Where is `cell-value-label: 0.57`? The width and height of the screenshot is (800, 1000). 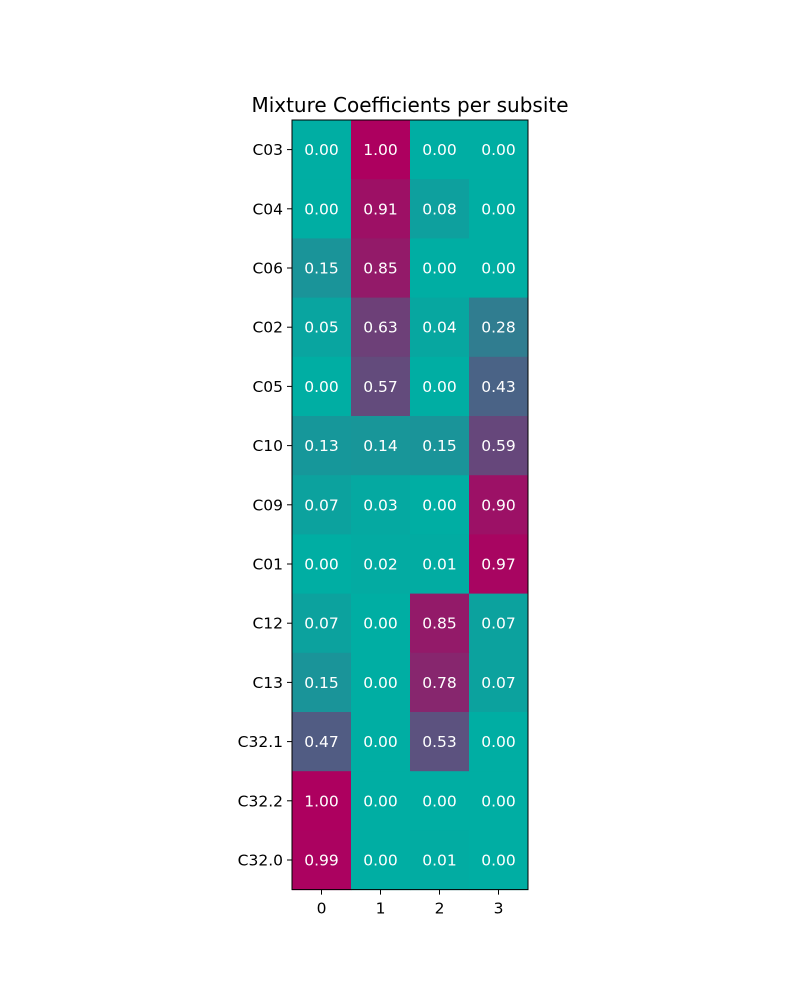 cell-value-label: 0.57 is located at coordinates (380, 387).